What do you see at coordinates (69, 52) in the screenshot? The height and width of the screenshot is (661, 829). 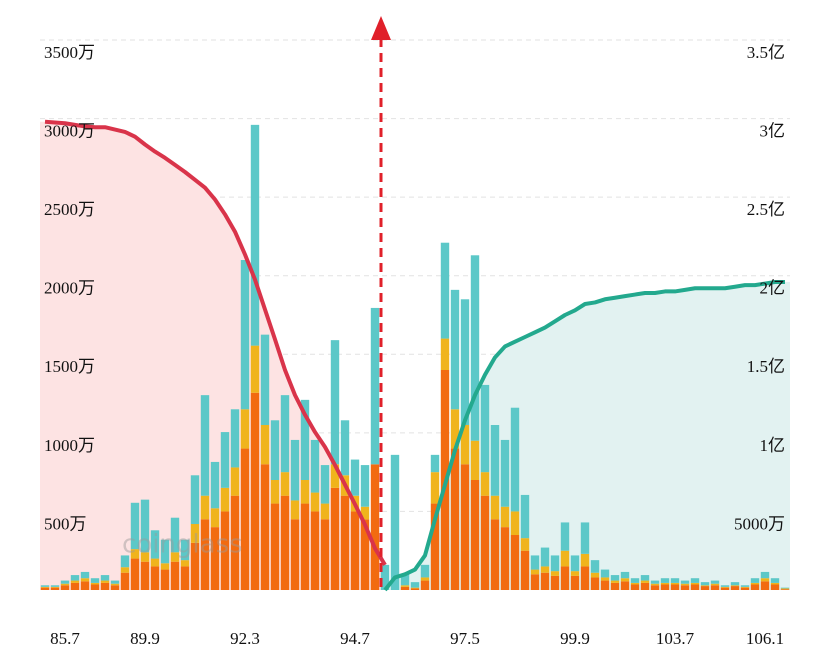 I see `y-tick-label: 3500万` at bounding box center [69, 52].